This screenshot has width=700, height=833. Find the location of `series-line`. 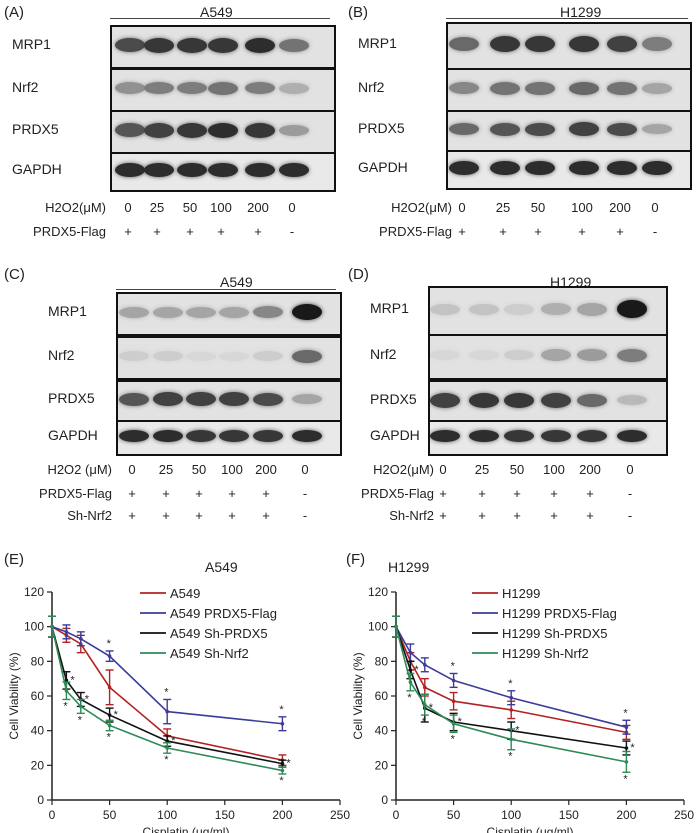

series-line is located at coordinates (167, 699).